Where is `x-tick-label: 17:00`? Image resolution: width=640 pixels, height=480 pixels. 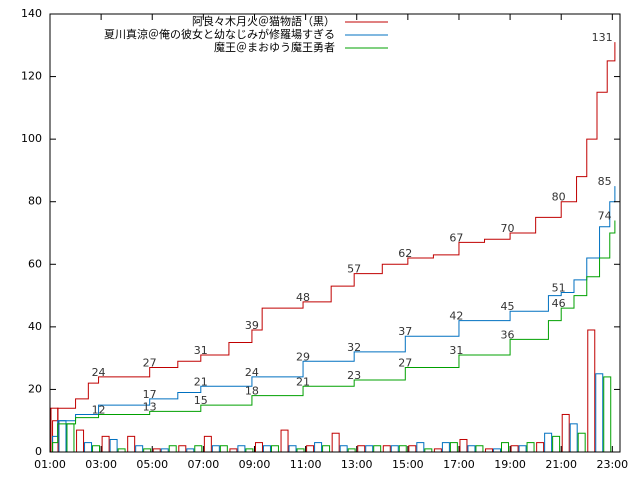
x-tick-label: 17:00 is located at coordinates (459, 464).